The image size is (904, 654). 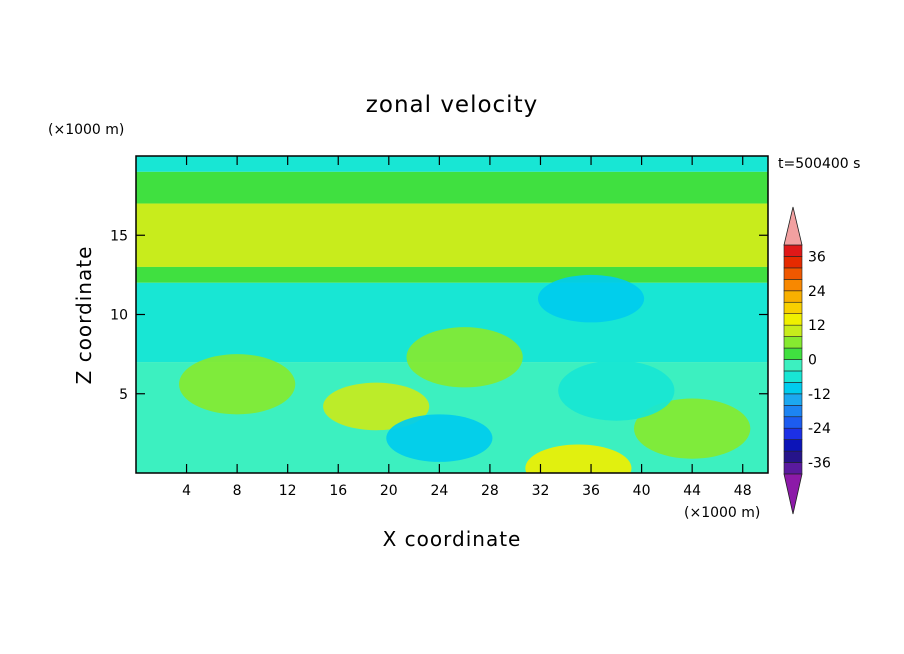 I want to click on x-axis-unit: (×1000 m), so click(x=722, y=513).